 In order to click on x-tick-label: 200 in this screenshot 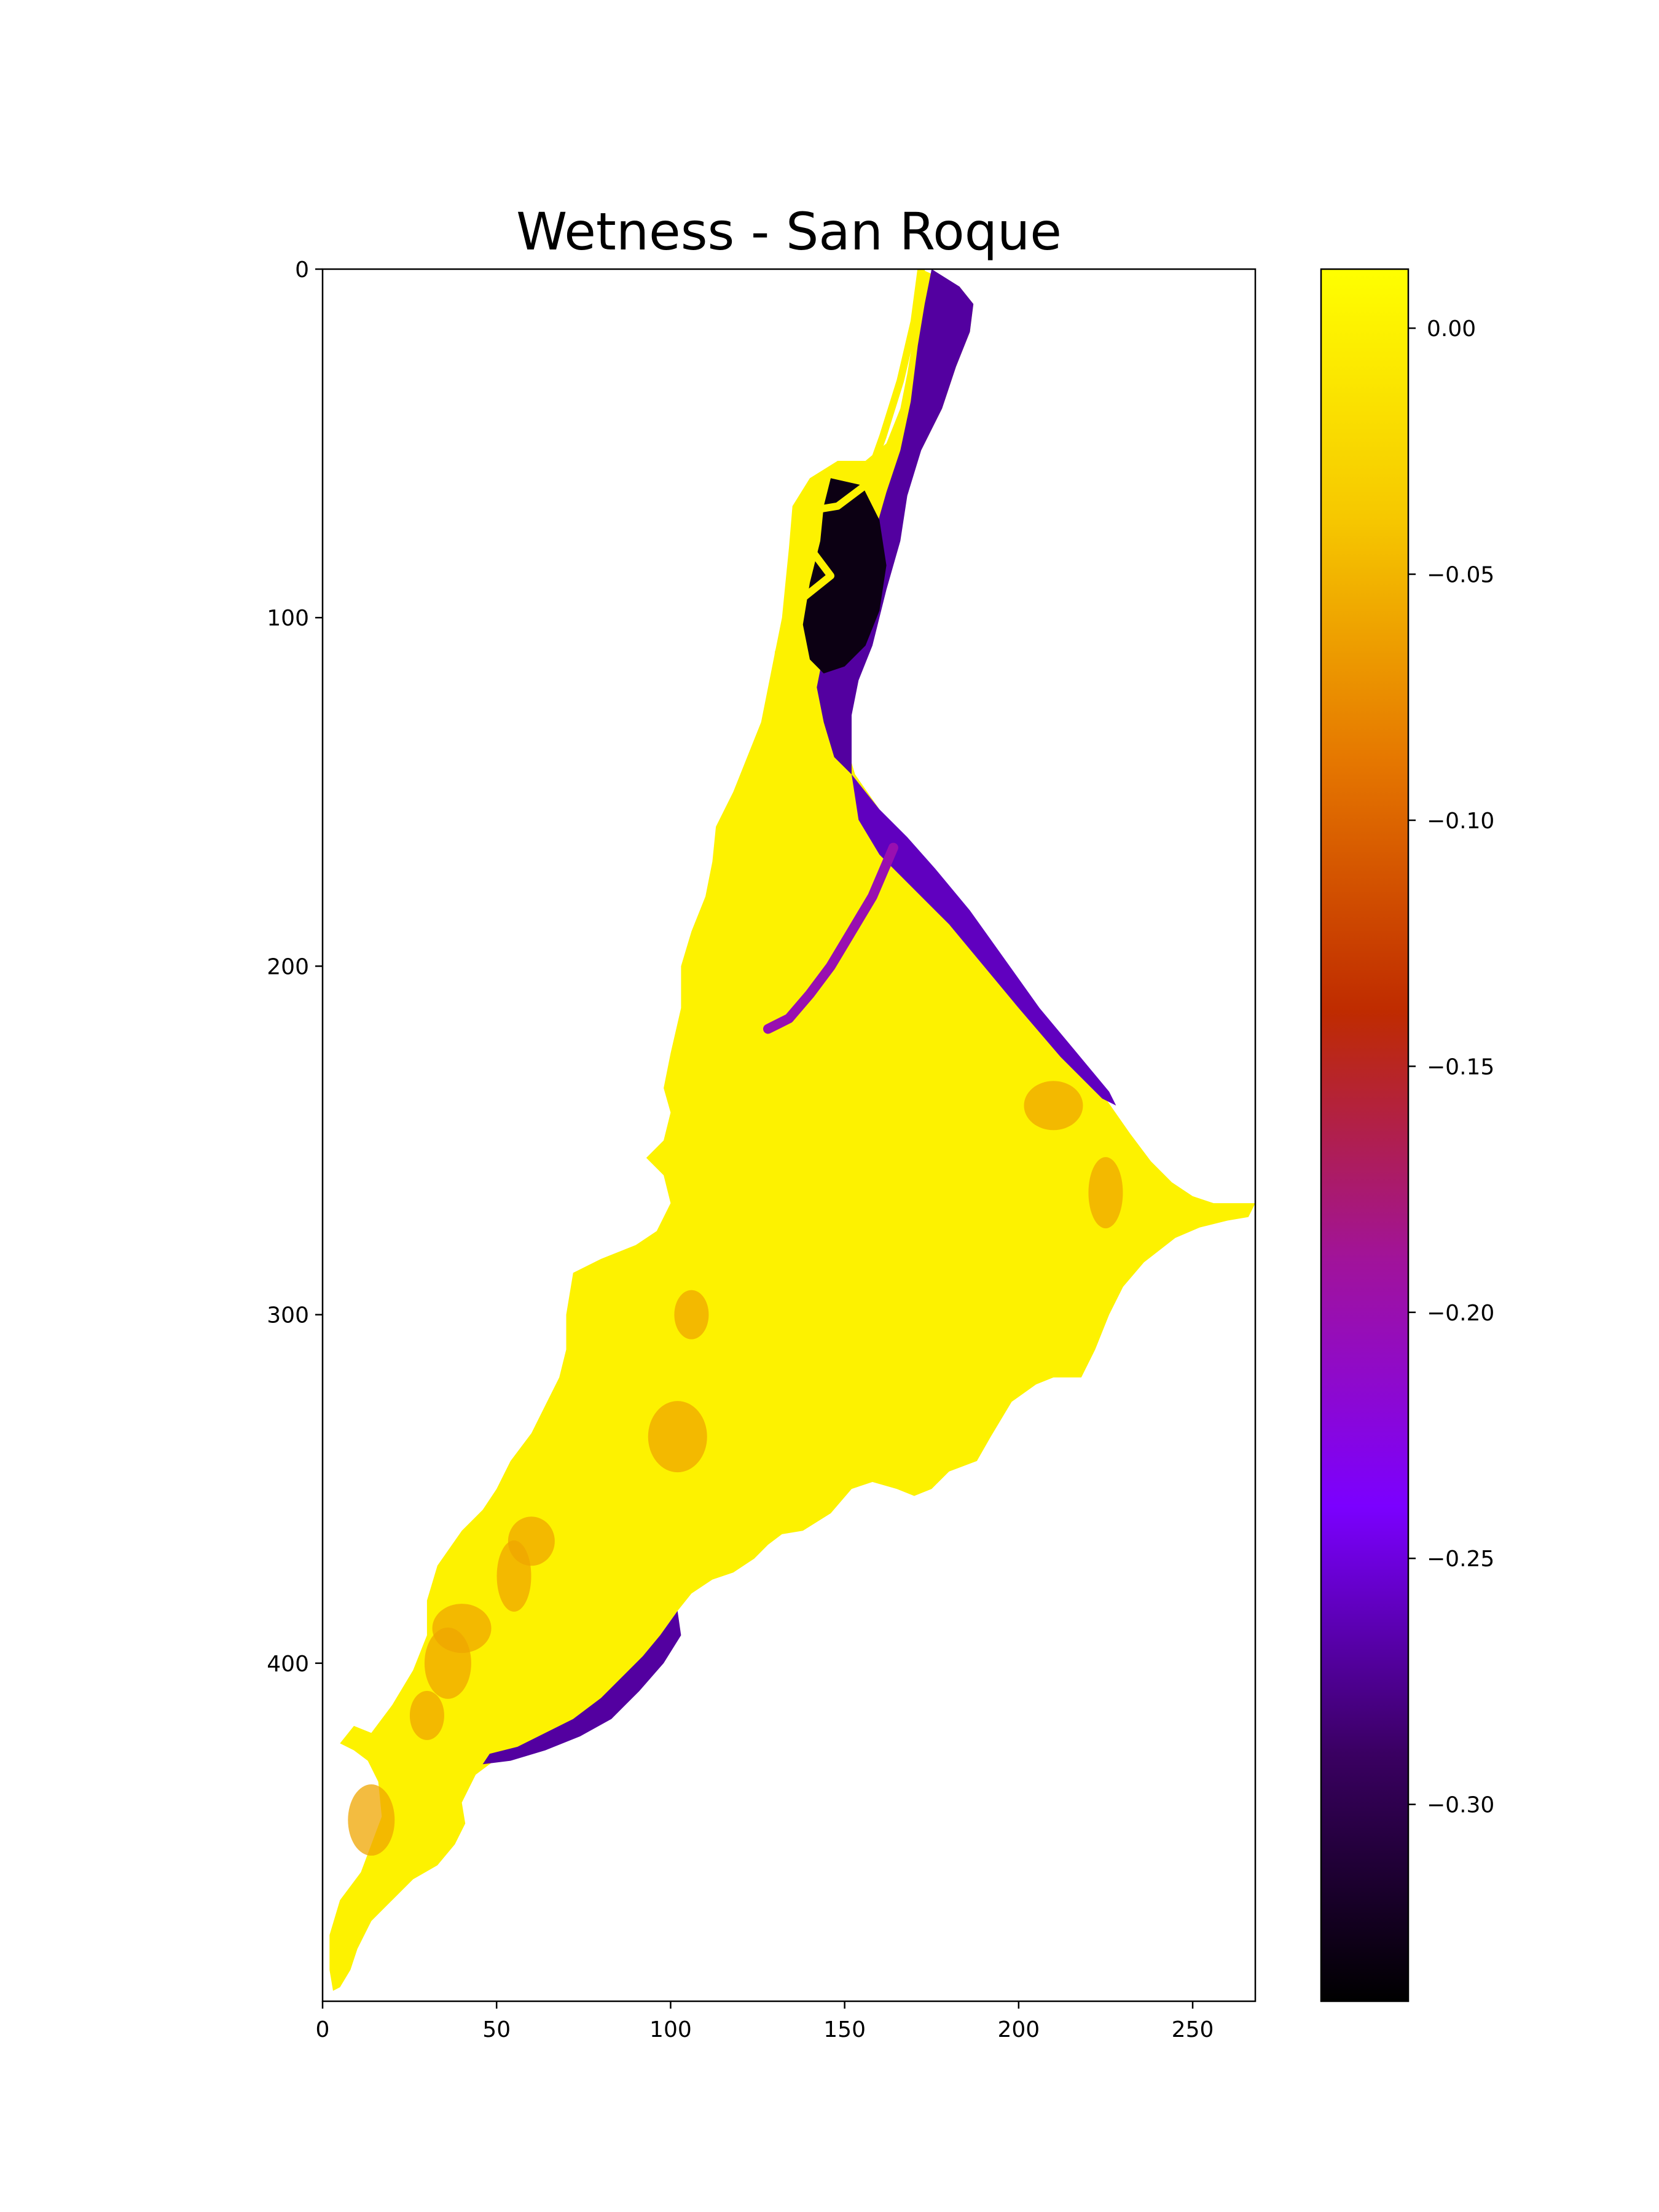, I will do `click(1018, 2029)`.